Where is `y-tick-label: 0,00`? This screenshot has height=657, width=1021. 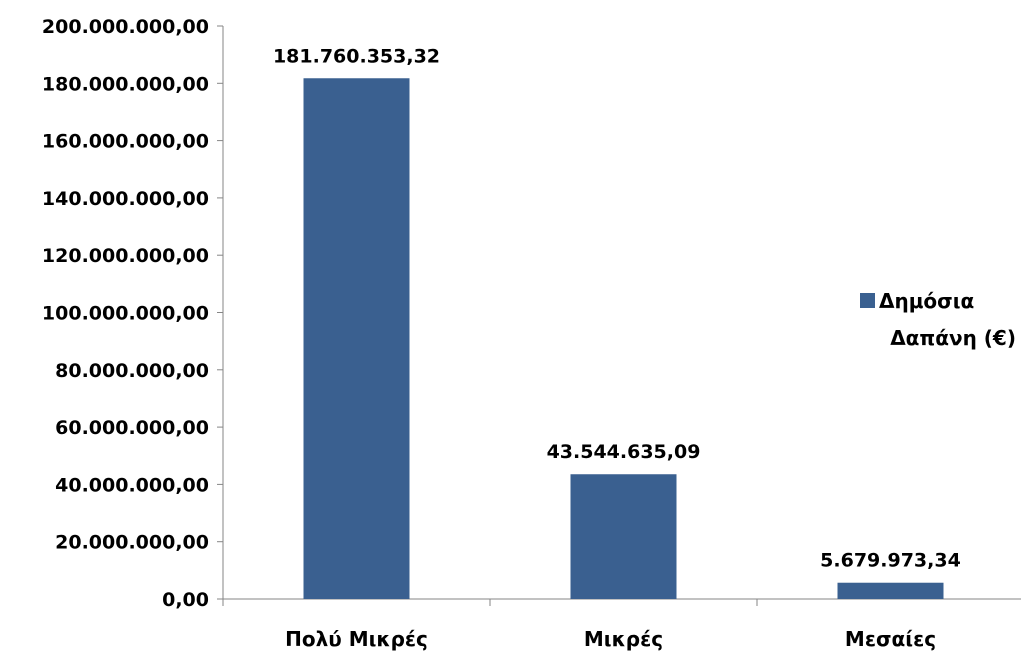
y-tick-label: 0,00 is located at coordinates (185, 600).